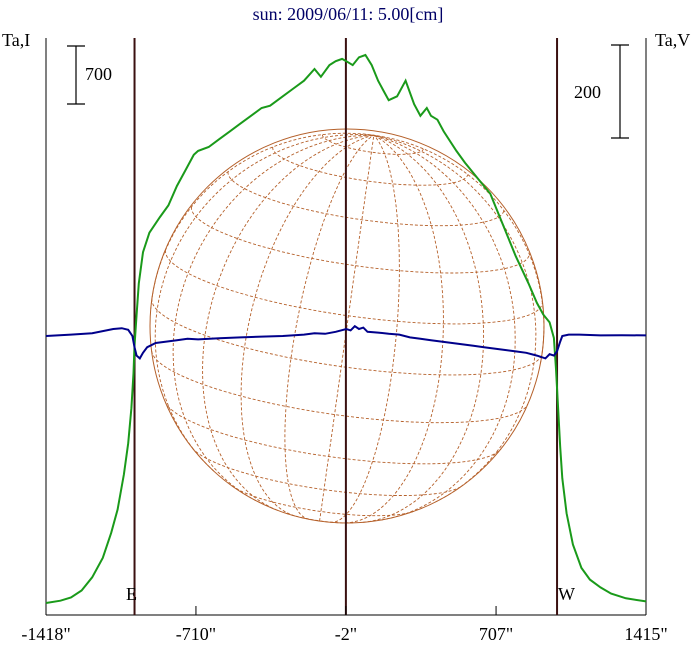 This screenshot has height=649, width=696. What do you see at coordinates (196, 634) in the screenshot?
I see `x-tick-label: -710"` at bounding box center [196, 634].